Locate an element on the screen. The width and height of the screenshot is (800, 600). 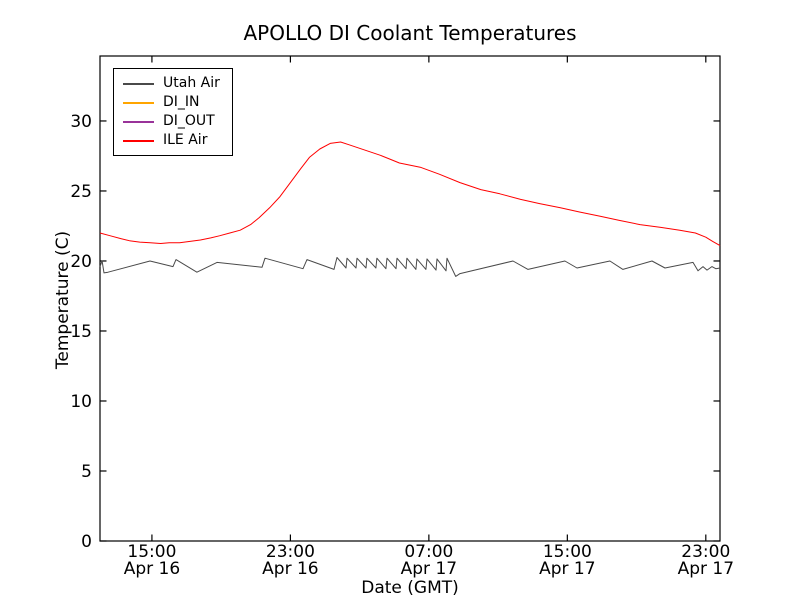
y-tick-label: 0 is located at coordinates (86, 542).